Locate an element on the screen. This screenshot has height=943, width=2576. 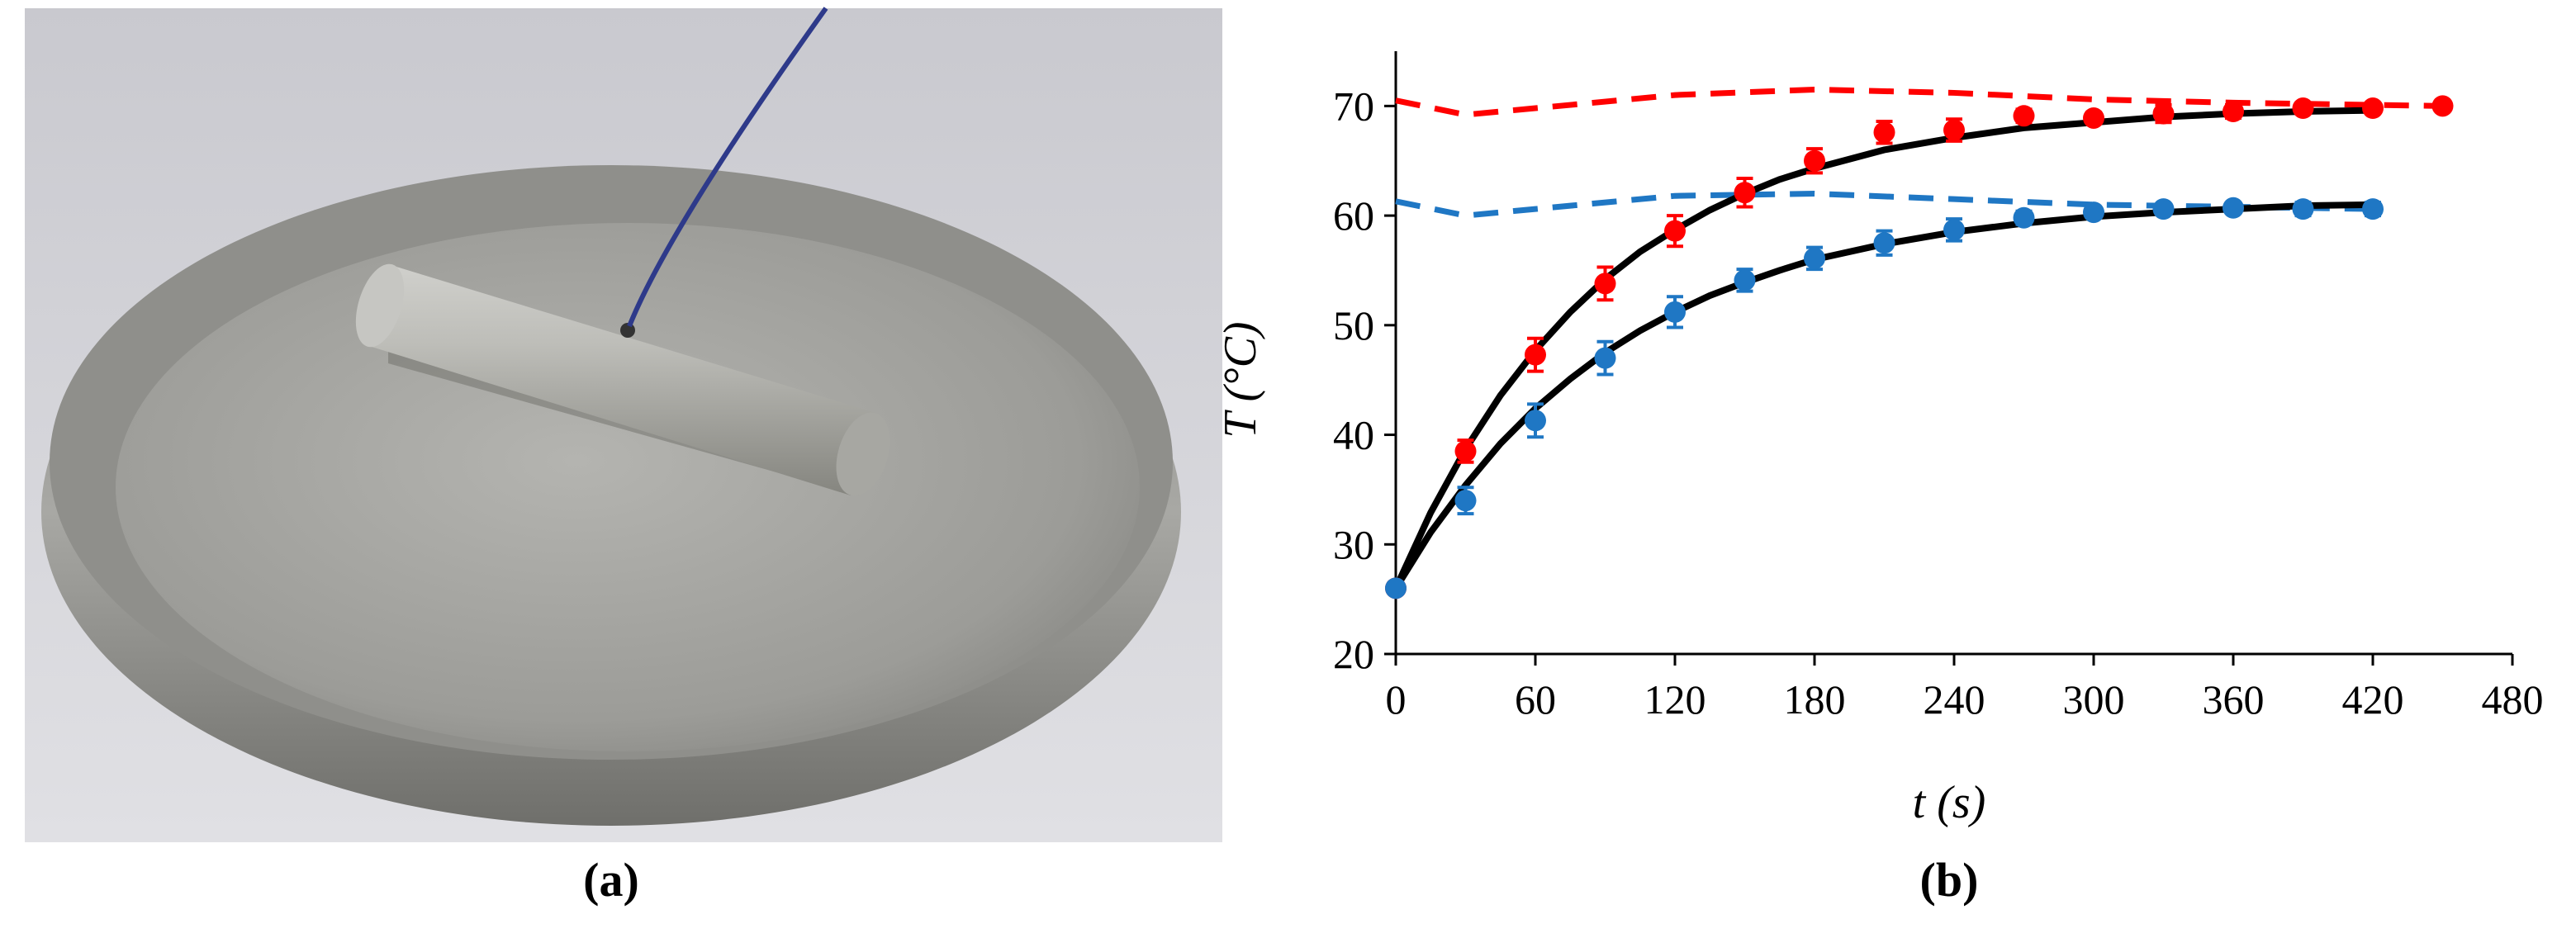
y-tick-label: 40 is located at coordinates (1353, 435).